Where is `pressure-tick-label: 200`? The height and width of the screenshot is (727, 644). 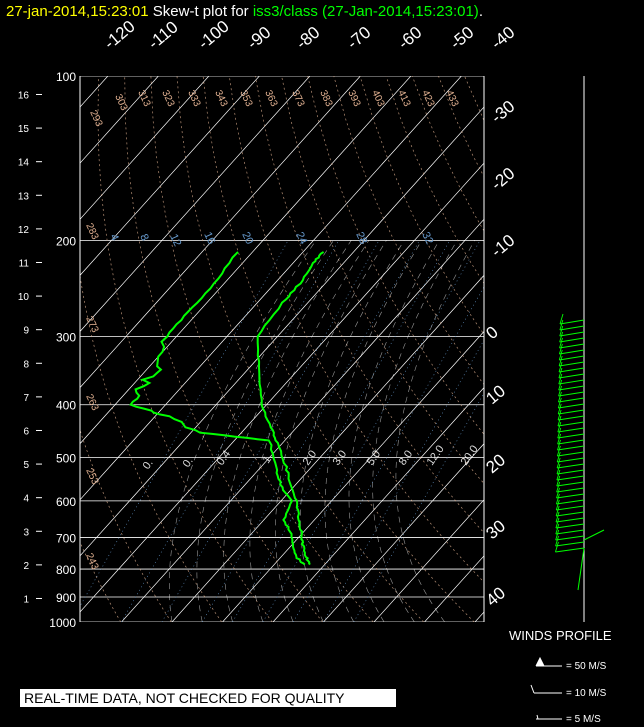 pressure-tick-label: 200 is located at coordinates (66, 241).